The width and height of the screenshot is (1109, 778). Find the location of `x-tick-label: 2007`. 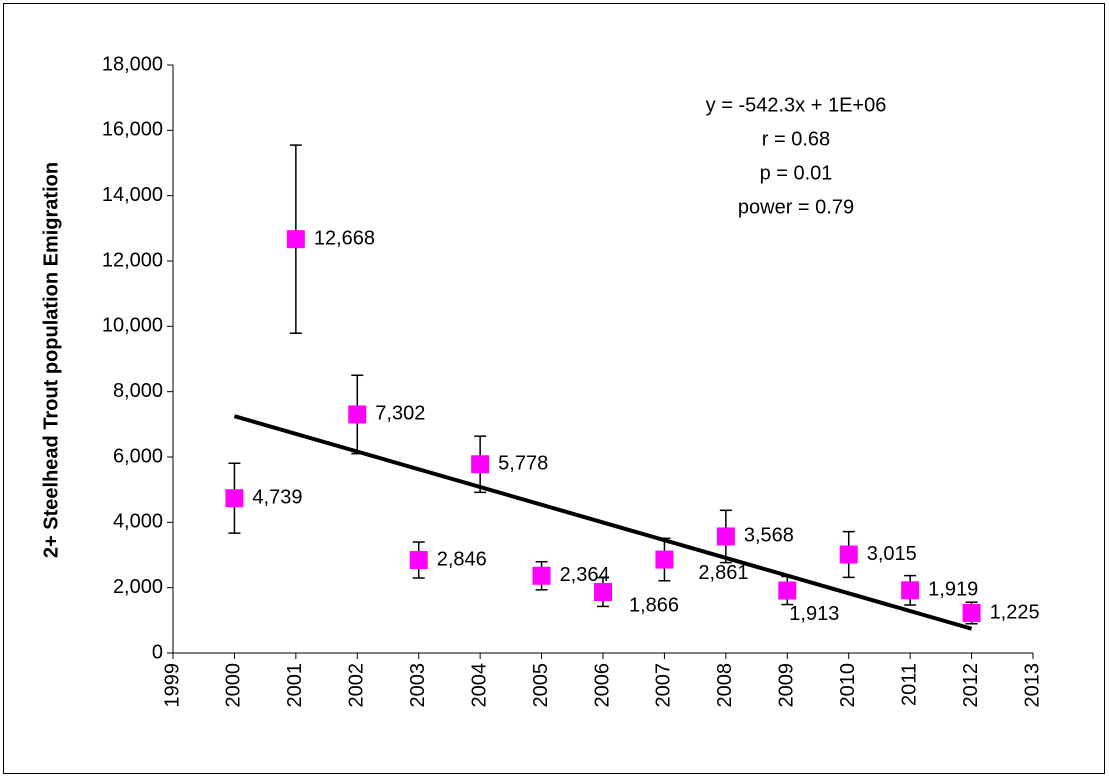

x-tick-label: 2007 is located at coordinates (664, 685).